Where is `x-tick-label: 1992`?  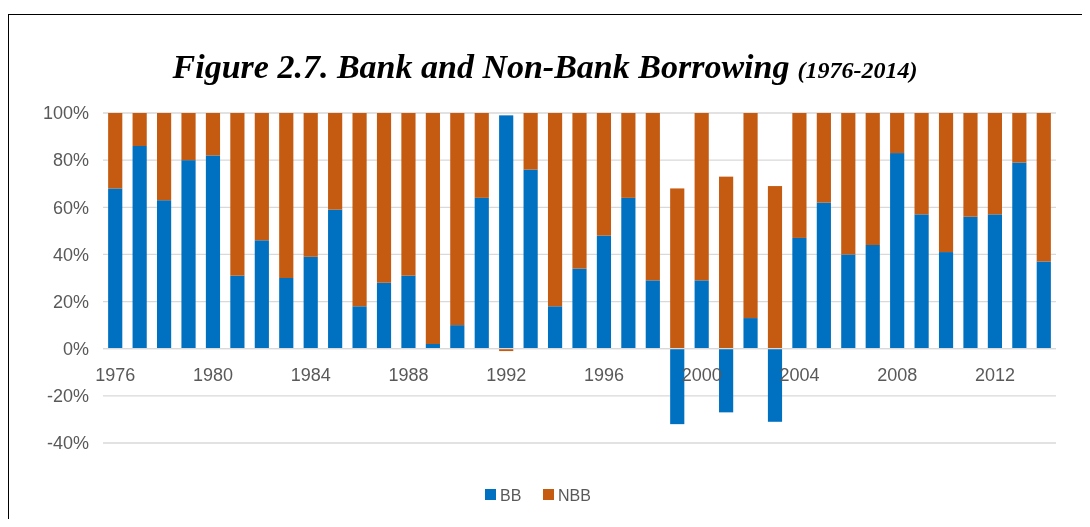
x-tick-label: 1992 is located at coordinates (506, 374).